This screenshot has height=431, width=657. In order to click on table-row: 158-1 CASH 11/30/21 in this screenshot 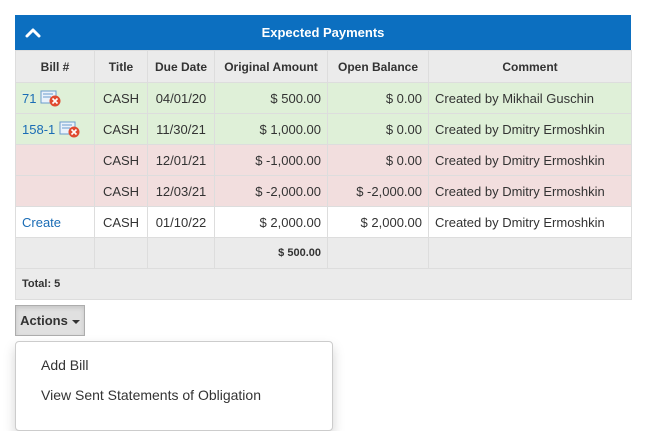, I will do `click(323, 129)`.